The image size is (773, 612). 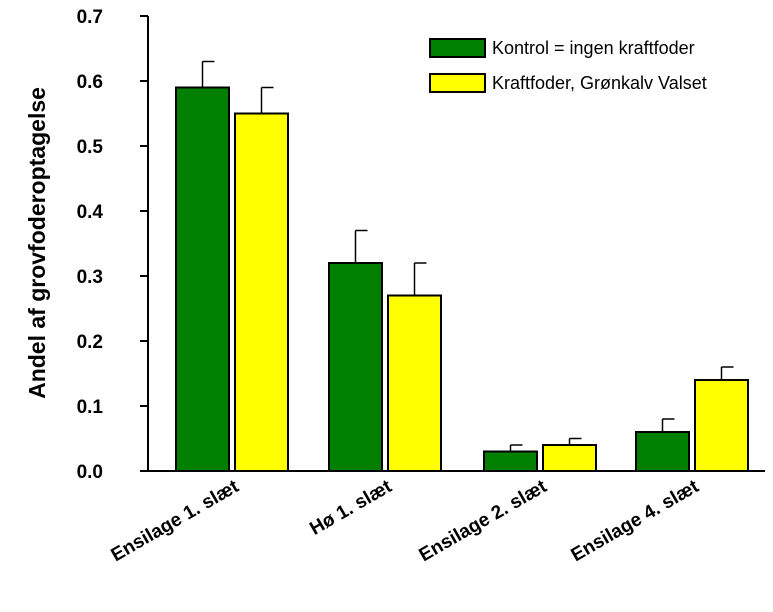 What do you see at coordinates (90, 147) in the screenshot?
I see `y-tick-label: 0.5` at bounding box center [90, 147].